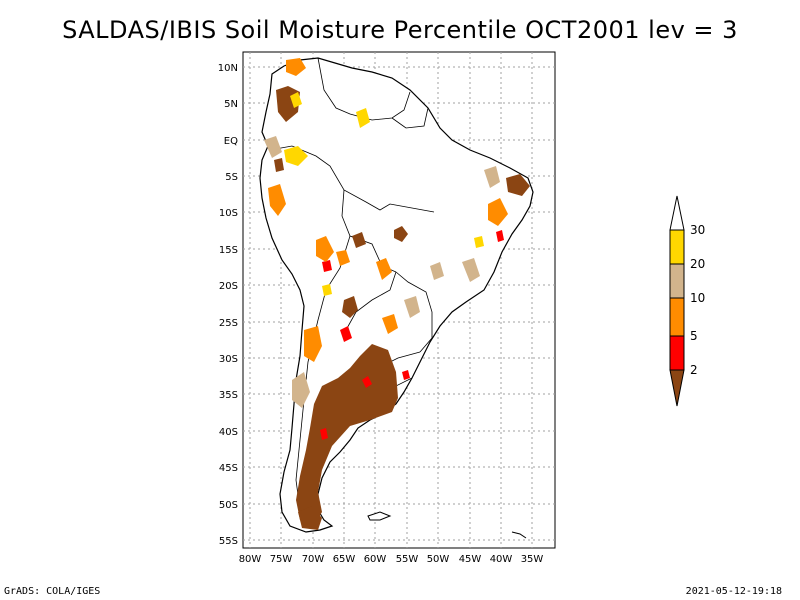  I want to click on colorbar-label-10: 10, so click(697, 298).